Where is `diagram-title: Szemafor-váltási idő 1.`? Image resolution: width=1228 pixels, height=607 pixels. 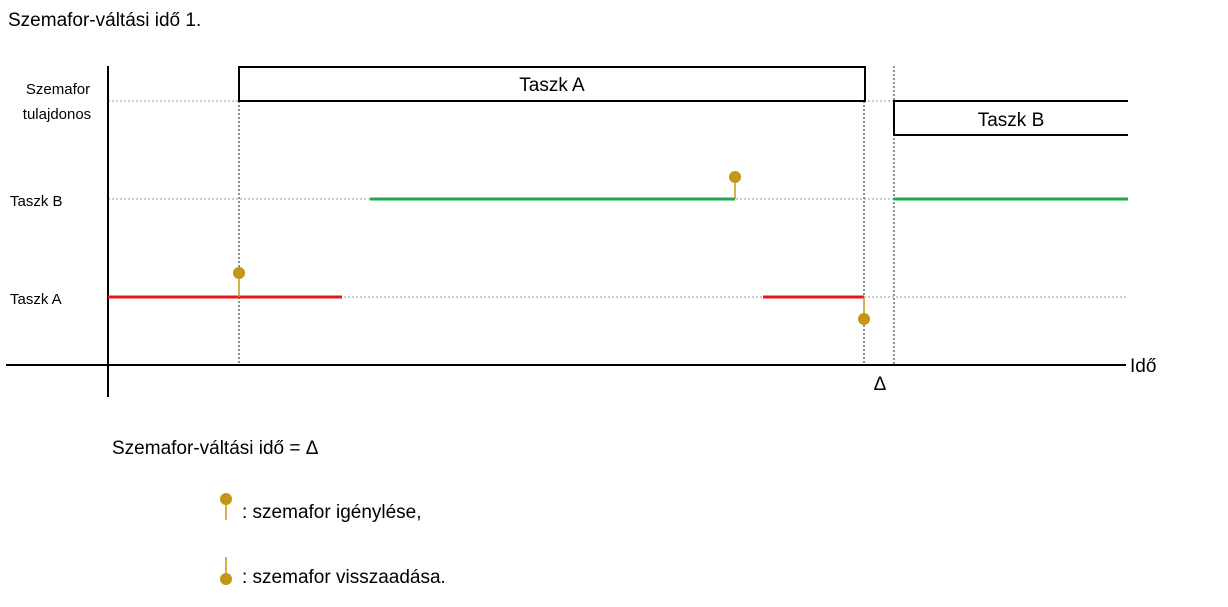
diagram-title: Szemafor-váltási idő 1. is located at coordinates (104, 20).